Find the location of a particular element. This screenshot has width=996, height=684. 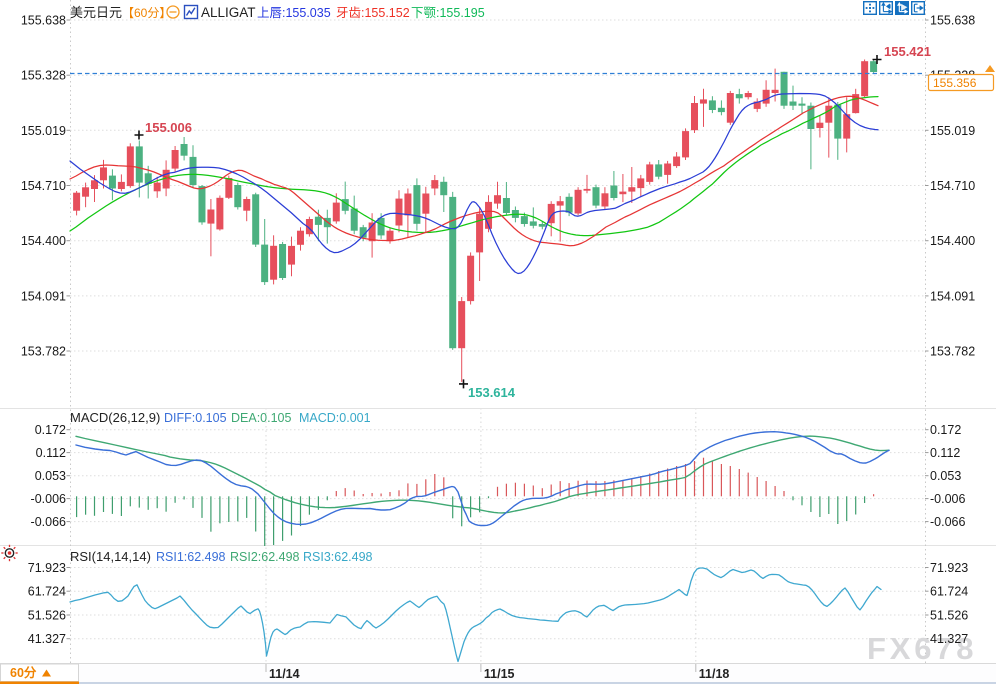

svg-text: RSI2:62.498 is located at coordinates (265, 557).